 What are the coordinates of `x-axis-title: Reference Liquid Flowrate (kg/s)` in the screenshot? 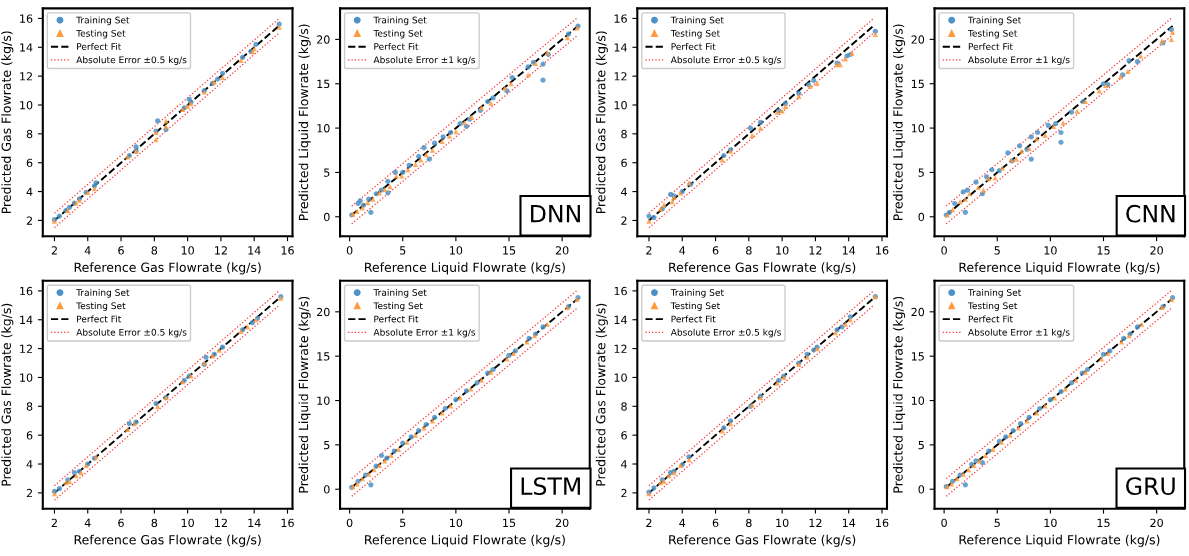 It's located at (1059, 268).